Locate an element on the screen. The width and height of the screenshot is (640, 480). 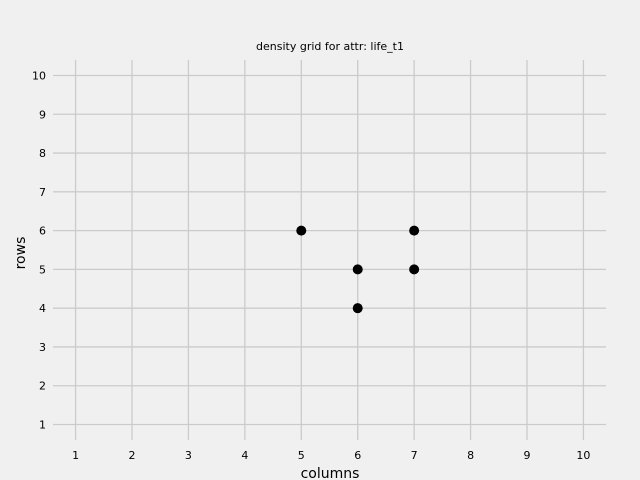
y-tick-label: 9 is located at coordinates (42, 114).